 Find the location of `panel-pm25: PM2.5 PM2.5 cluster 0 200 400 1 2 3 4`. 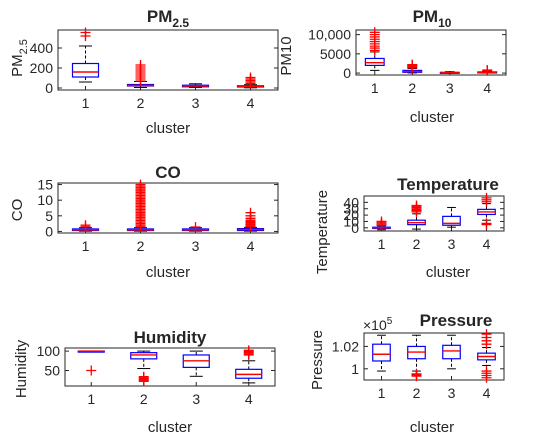

panel-pm25: PM2.5 PM2.5 cluster 0 200 400 1 2 3 4 is located at coordinates (144, 72).